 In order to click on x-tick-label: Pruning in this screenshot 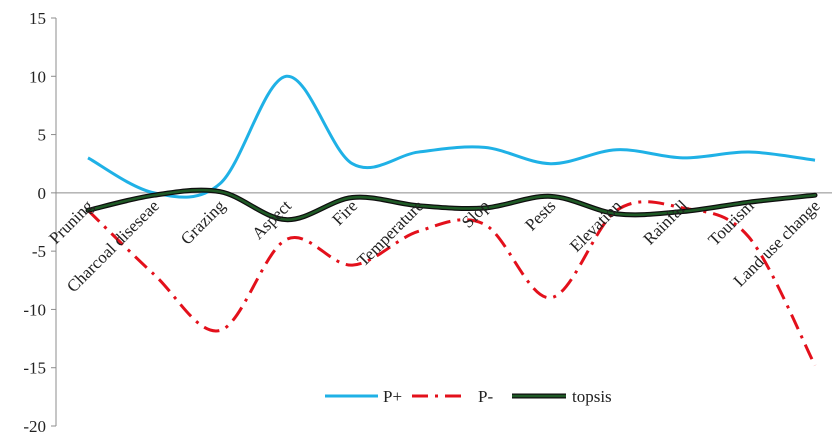, I will do `click(71, 222)`.